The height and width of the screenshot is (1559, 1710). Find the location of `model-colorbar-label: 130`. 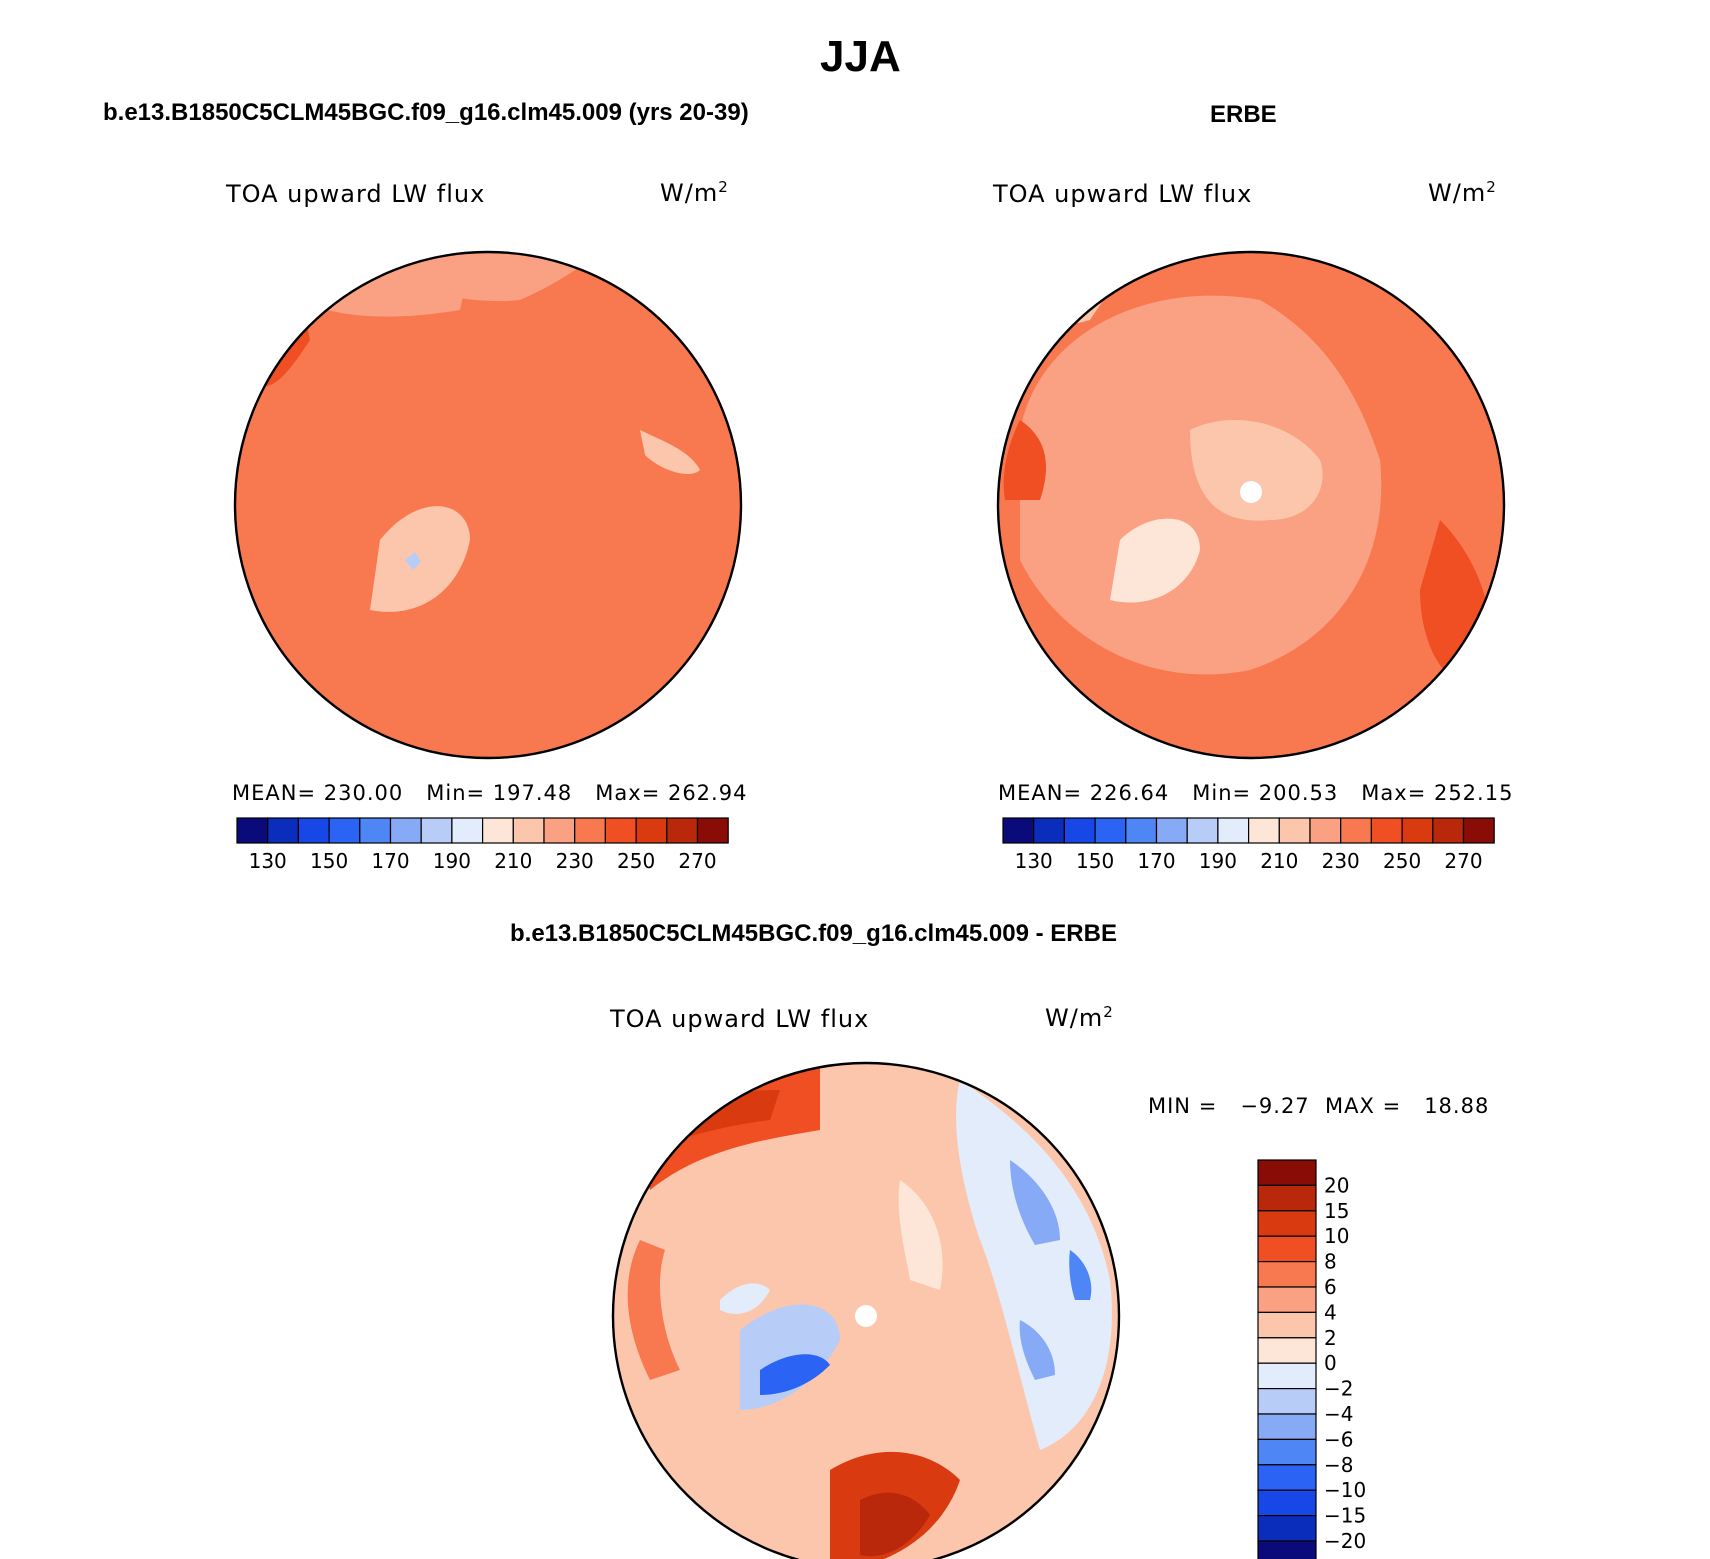

model-colorbar-label: 130 is located at coordinates (268, 861).